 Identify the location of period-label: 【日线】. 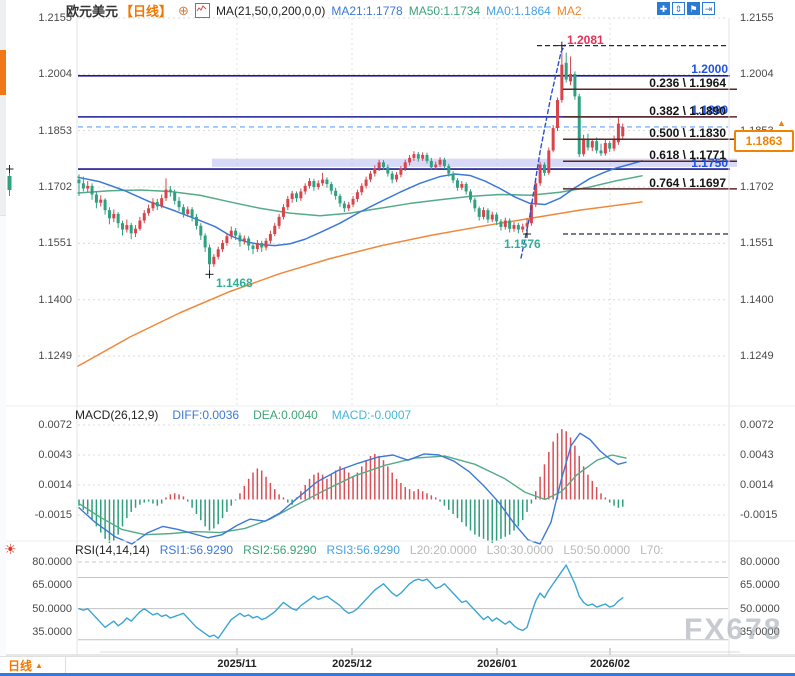
(146, 11).